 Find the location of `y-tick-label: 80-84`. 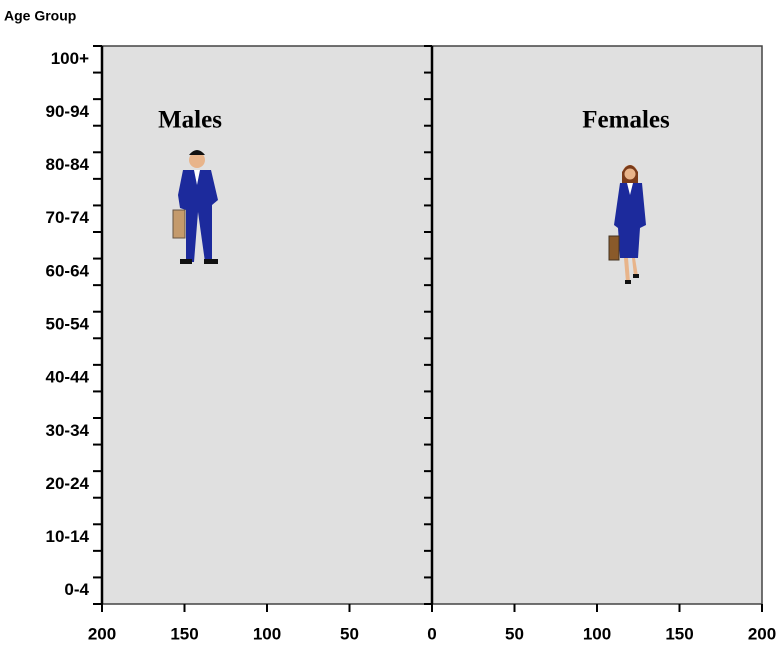

y-tick-label: 80-84 is located at coordinates (68, 164).